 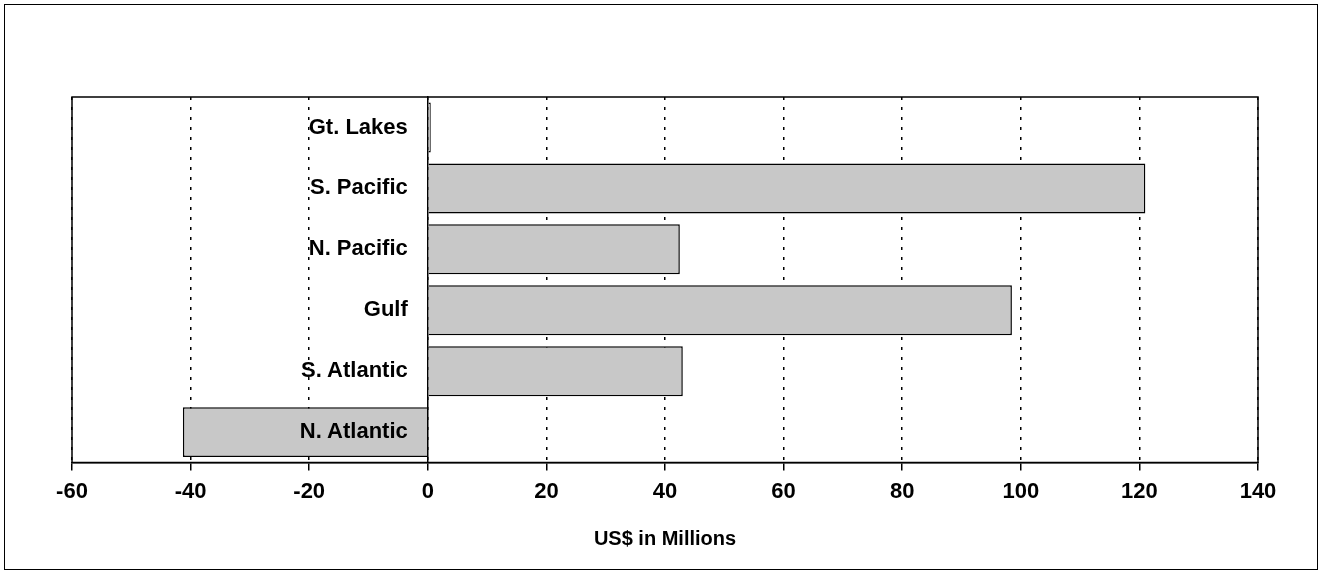 I want to click on x-tick-label: 80, so click(x=902, y=490).